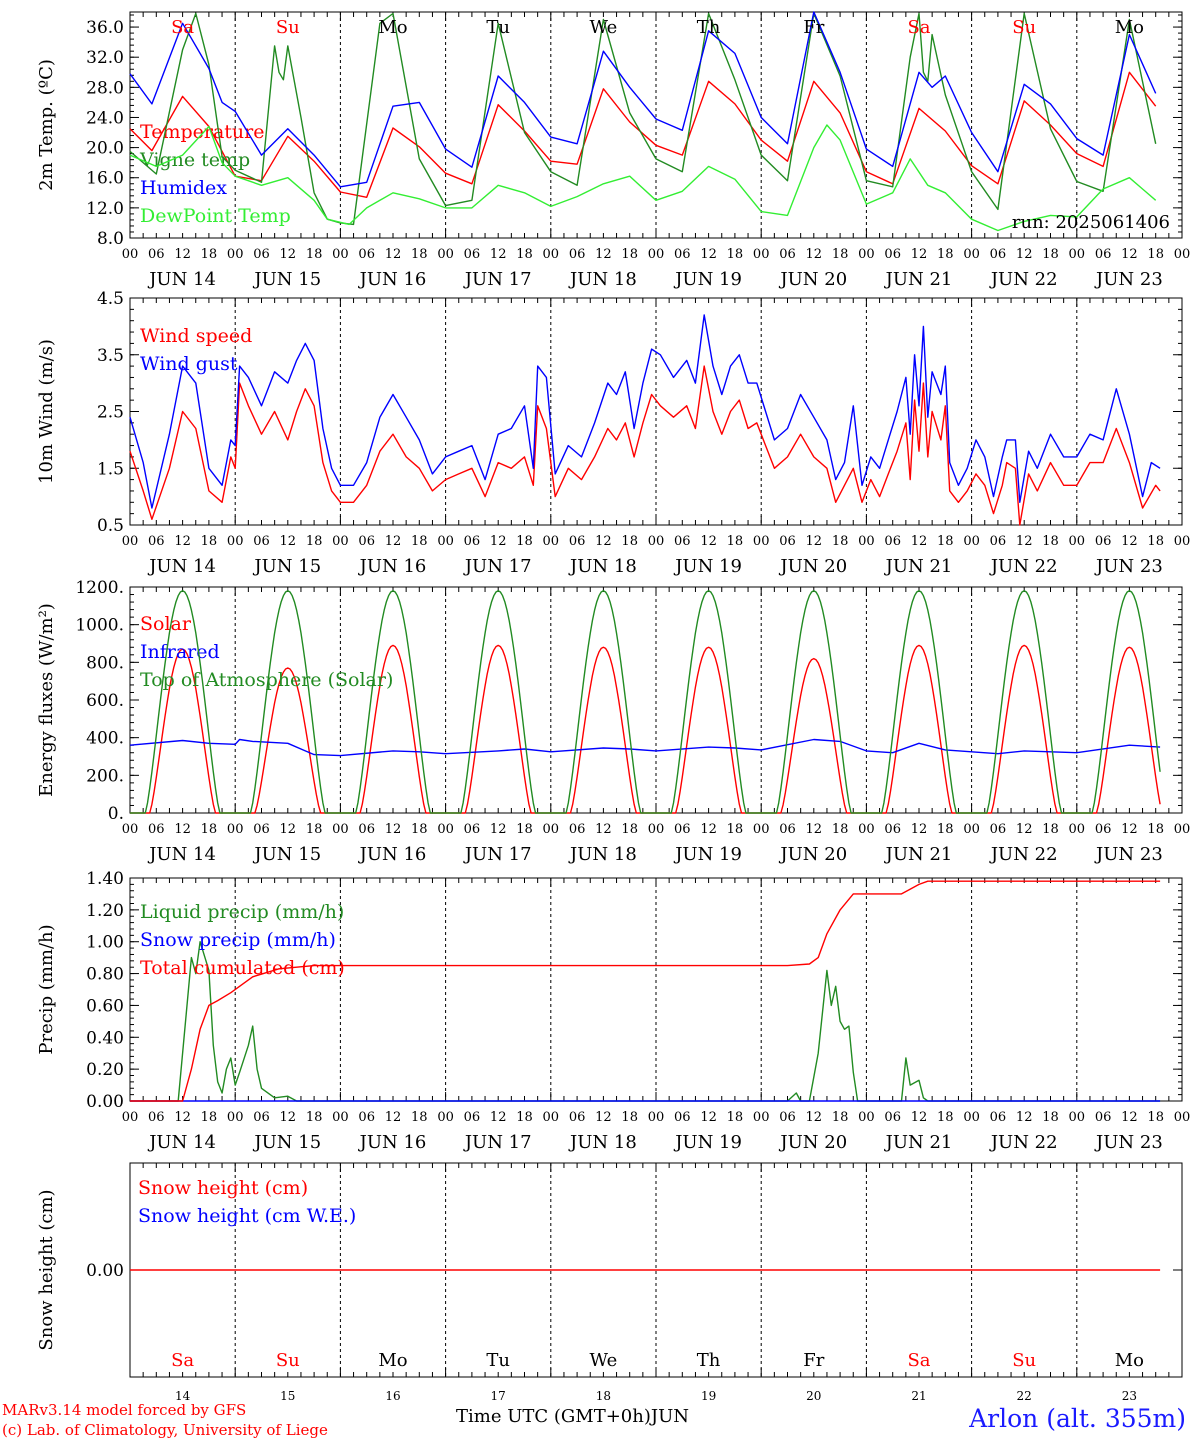  I want to click on date-label: JUN 22, so click(1023, 854).